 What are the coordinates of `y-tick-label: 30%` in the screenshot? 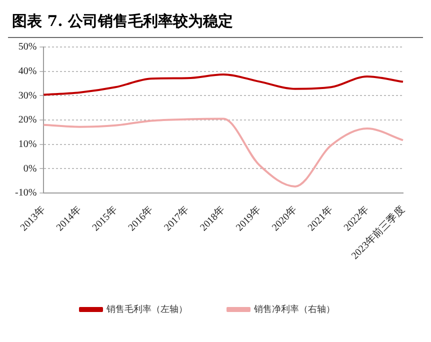 It's located at (27, 96).